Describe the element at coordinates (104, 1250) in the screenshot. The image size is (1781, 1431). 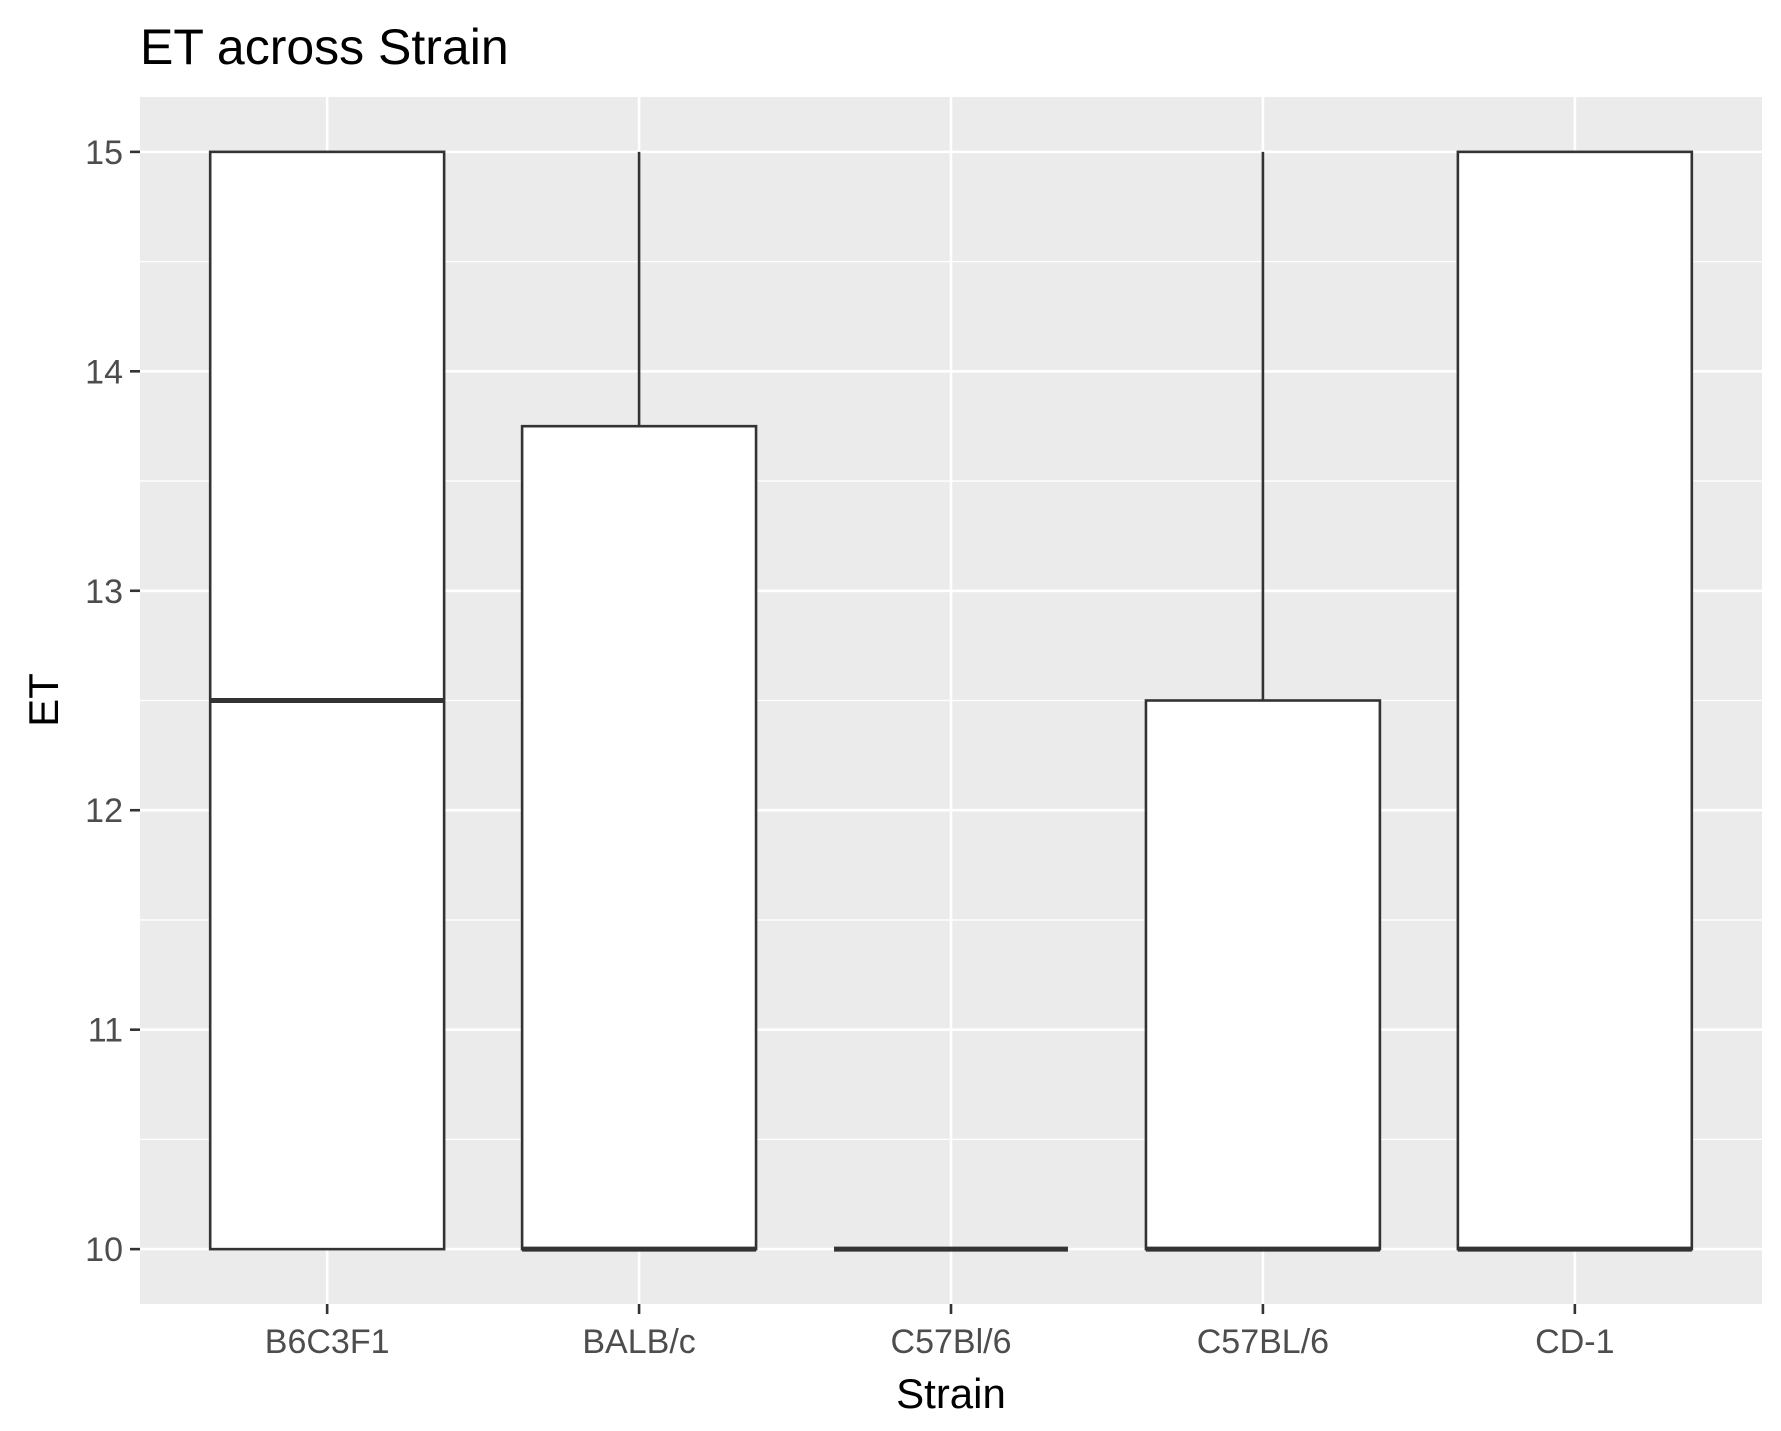
I see `y-tick-label: 10` at that location.